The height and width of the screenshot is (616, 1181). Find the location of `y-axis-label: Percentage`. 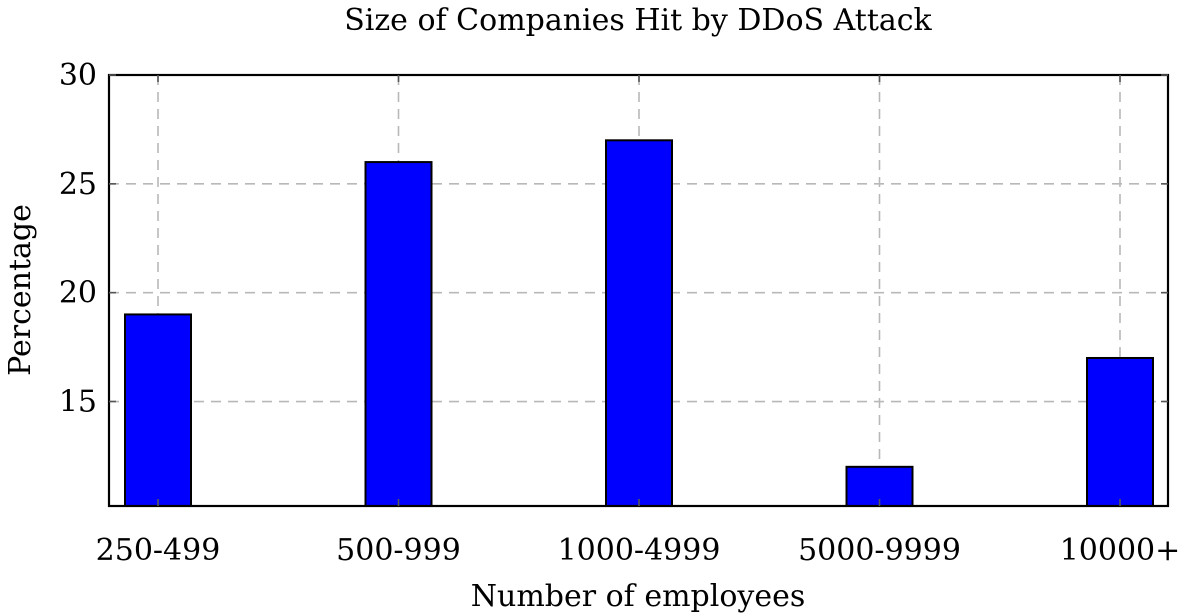

y-axis-label: Percentage is located at coordinates (20, 290).